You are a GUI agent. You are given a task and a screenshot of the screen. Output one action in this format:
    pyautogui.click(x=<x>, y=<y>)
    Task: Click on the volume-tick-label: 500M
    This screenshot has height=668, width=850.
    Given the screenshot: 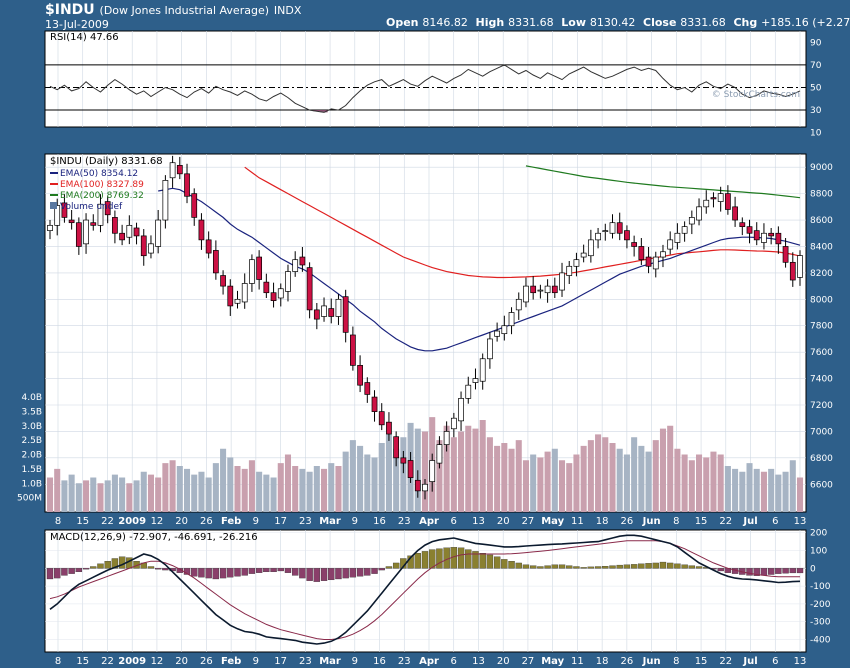 What is the action you would take?
    pyautogui.click(x=29, y=499)
    